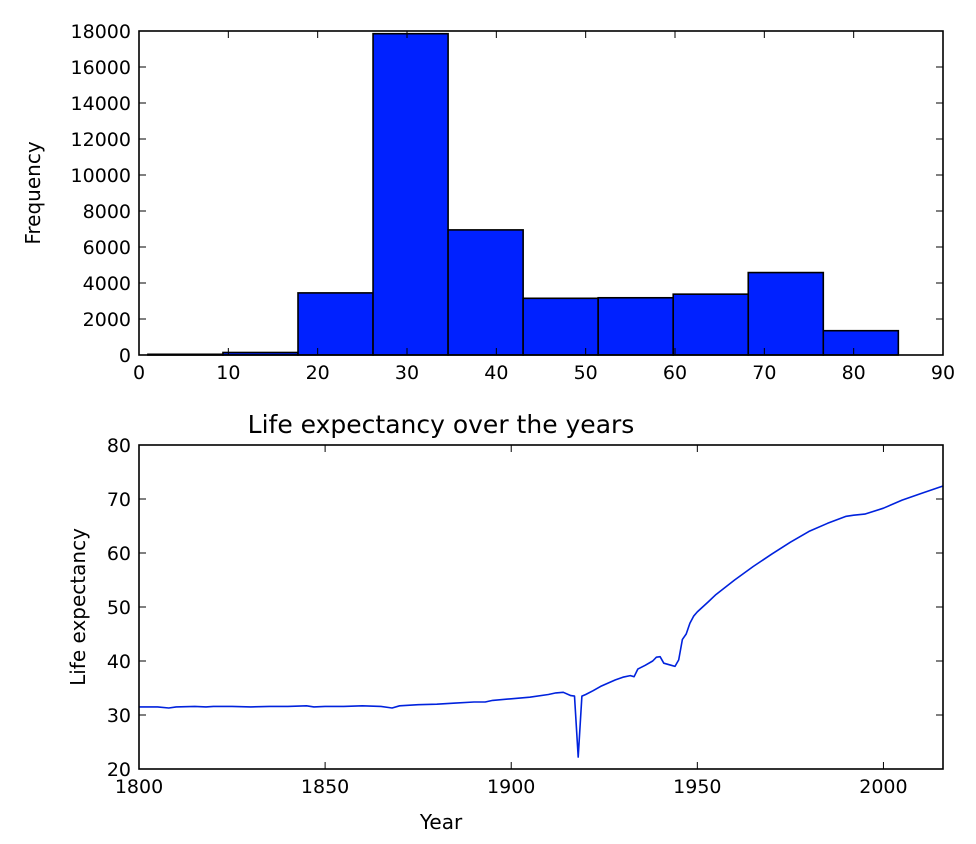  Describe the element at coordinates (119, 554) in the screenshot. I see `line-y-tick-label: 60` at that location.